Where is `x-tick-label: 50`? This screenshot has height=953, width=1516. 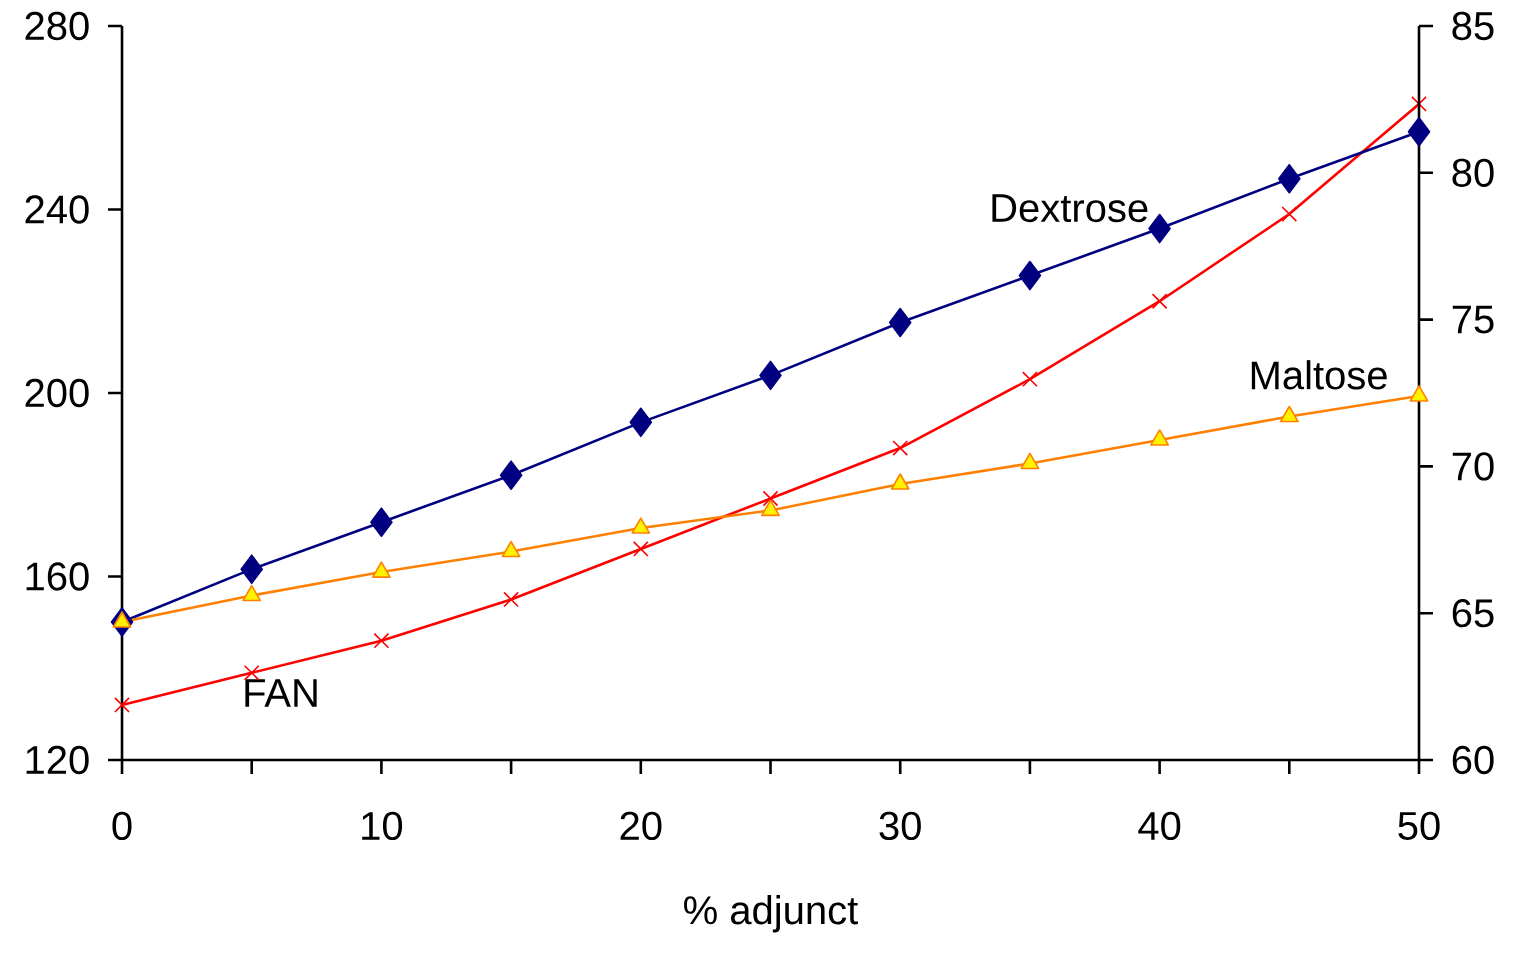 x-tick-label: 50 is located at coordinates (1419, 826).